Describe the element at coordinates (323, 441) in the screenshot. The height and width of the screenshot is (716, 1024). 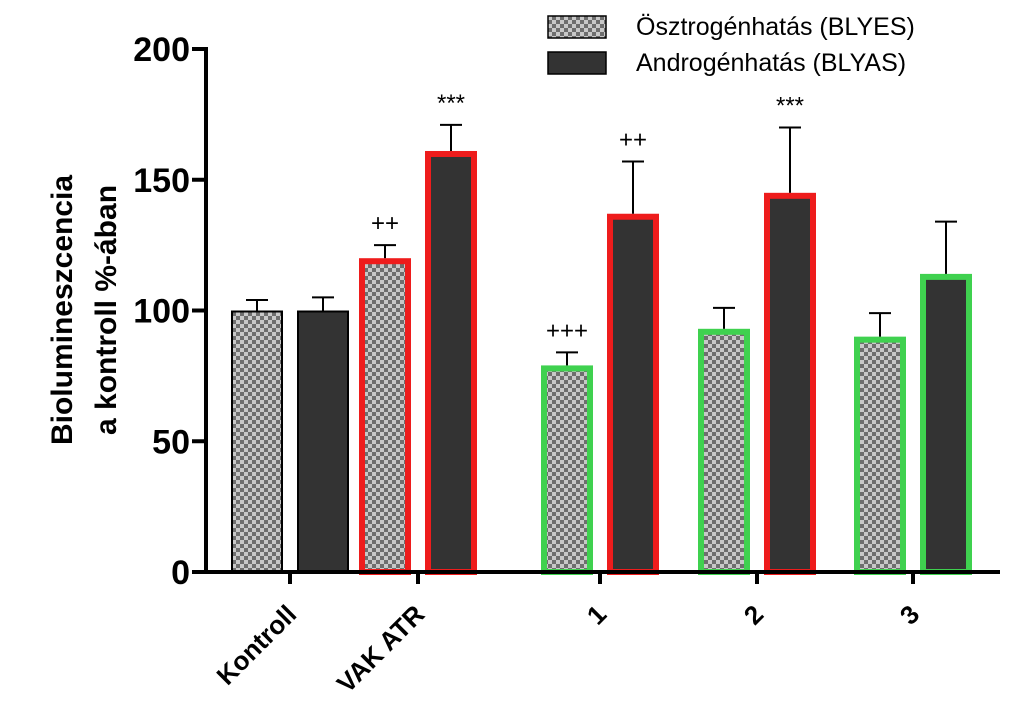
I see `bar-s1-c0` at that location.